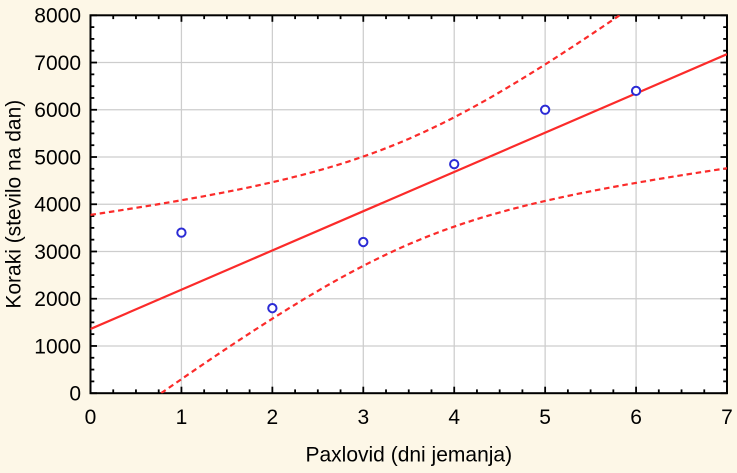  I want to click on svg-text: 1, so click(182, 417).